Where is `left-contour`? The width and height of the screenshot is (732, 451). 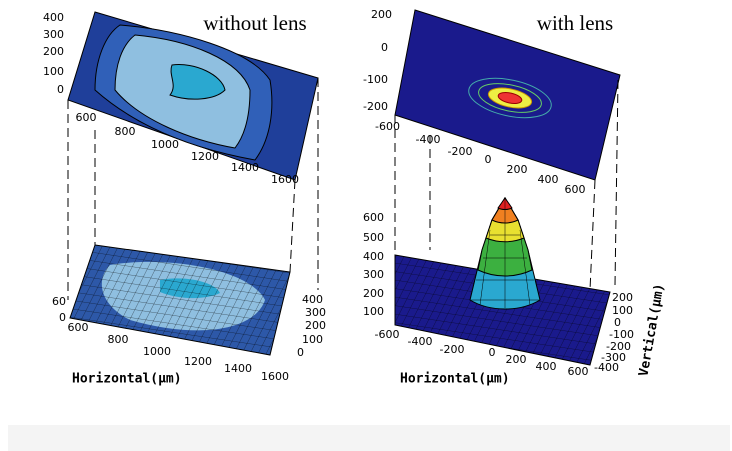 left-contour is located at coordinates (193, 96).